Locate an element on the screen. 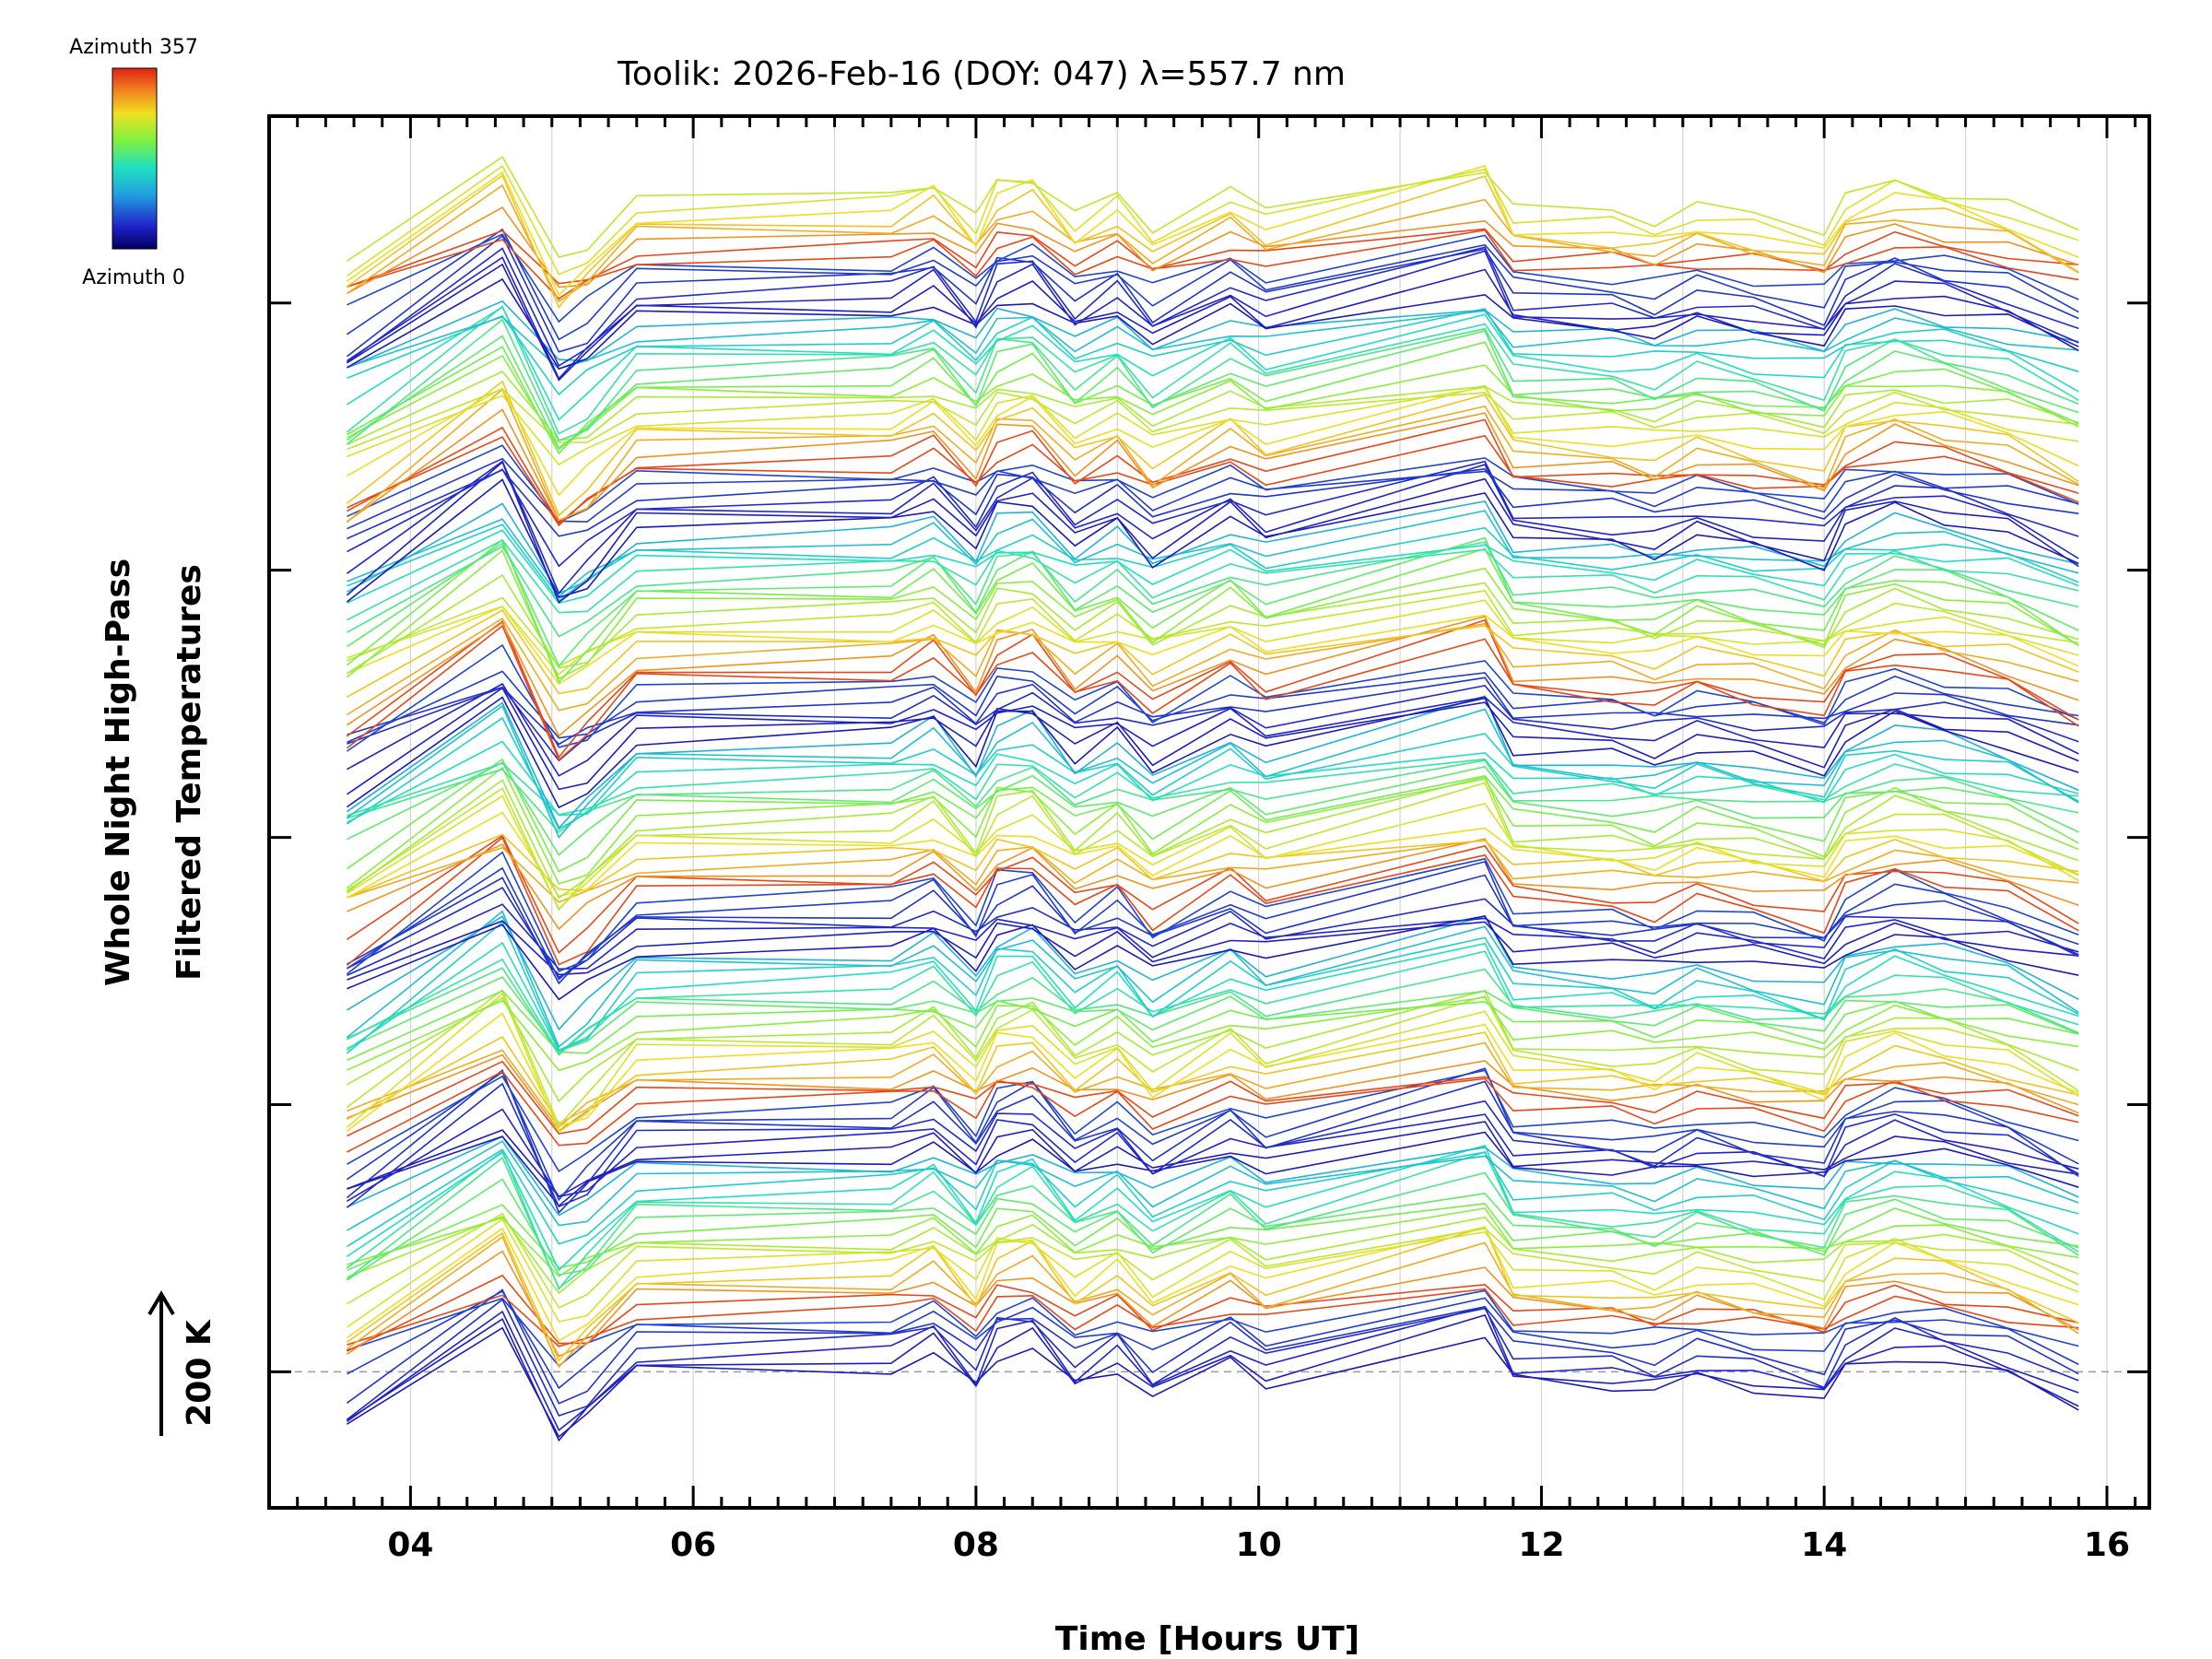  scale-label: 200 K is located at coordinates (199, 1373).